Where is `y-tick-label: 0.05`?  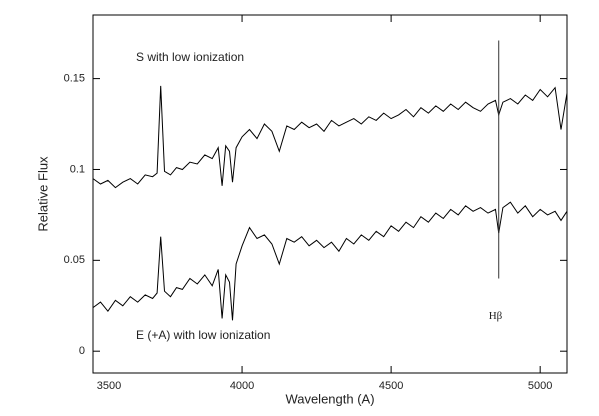 y-tick-label: 0.05 is located at coordinates (74, 260).